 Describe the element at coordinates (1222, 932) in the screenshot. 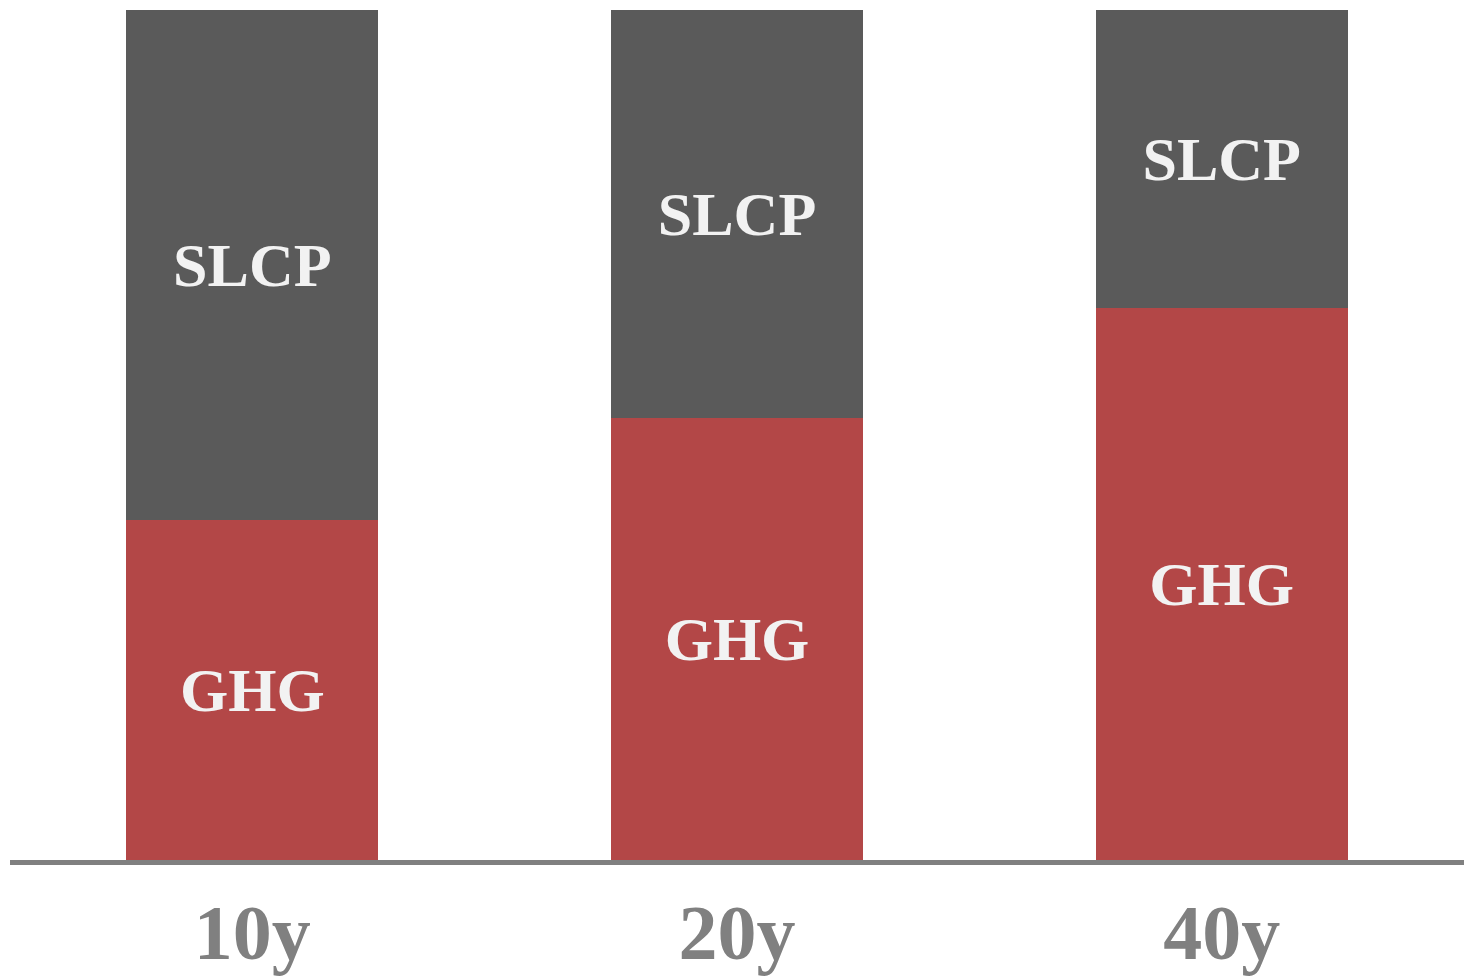

I see `x-tick-label: 40y` at that location.